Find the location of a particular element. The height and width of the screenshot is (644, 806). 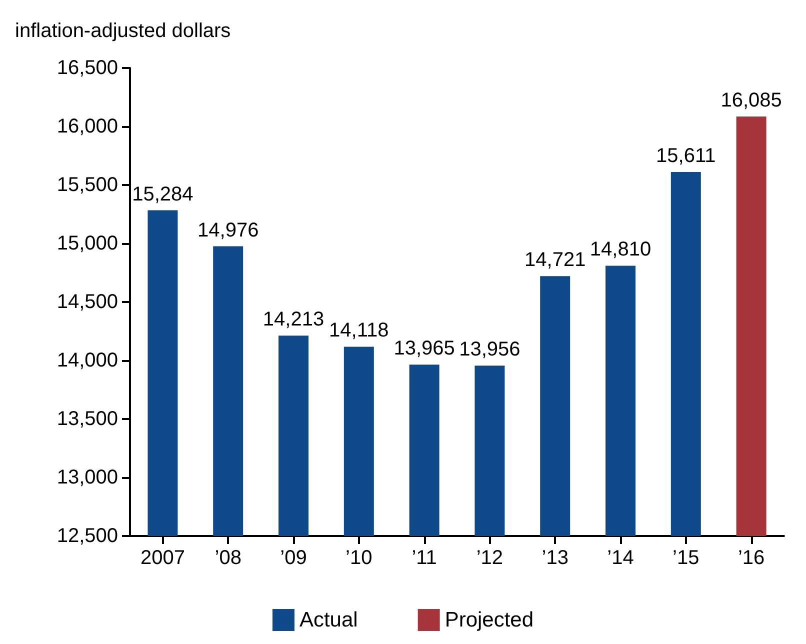

data-label: 14,213 is located at coordinates (293, 319).